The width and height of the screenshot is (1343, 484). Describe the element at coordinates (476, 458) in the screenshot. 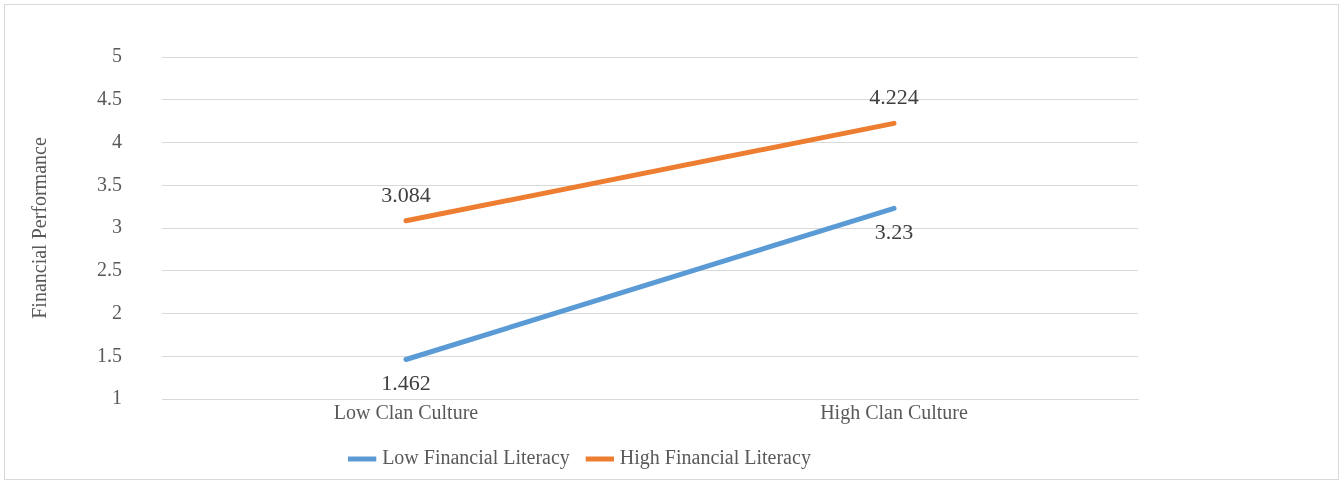

I see `legend-label: Low Financial Literacy` at that location.